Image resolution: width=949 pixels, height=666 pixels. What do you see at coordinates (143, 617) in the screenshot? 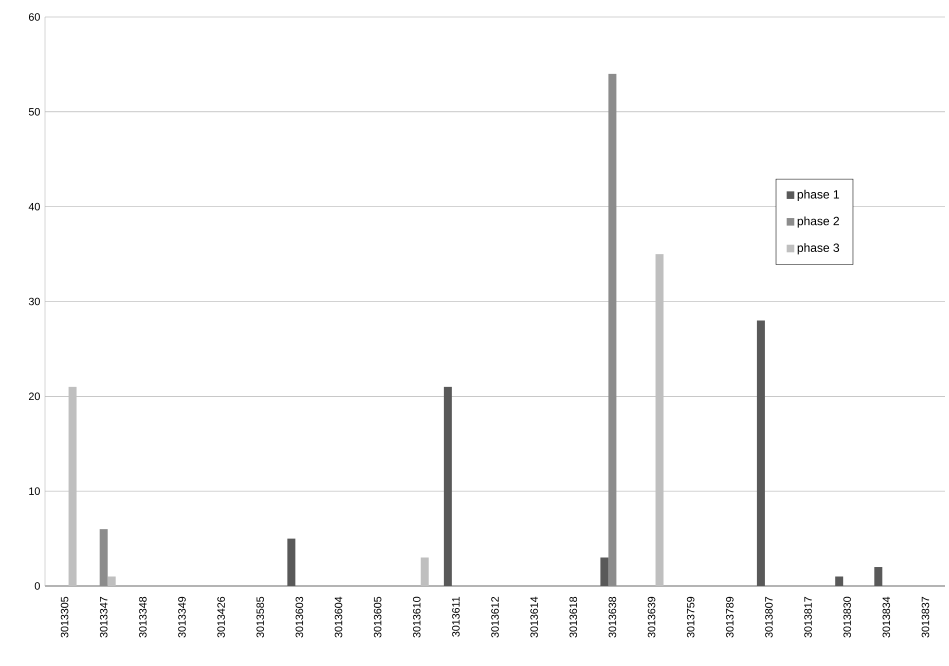
I see `x-tick-label: 3013348` at bounding box center [143, 617].